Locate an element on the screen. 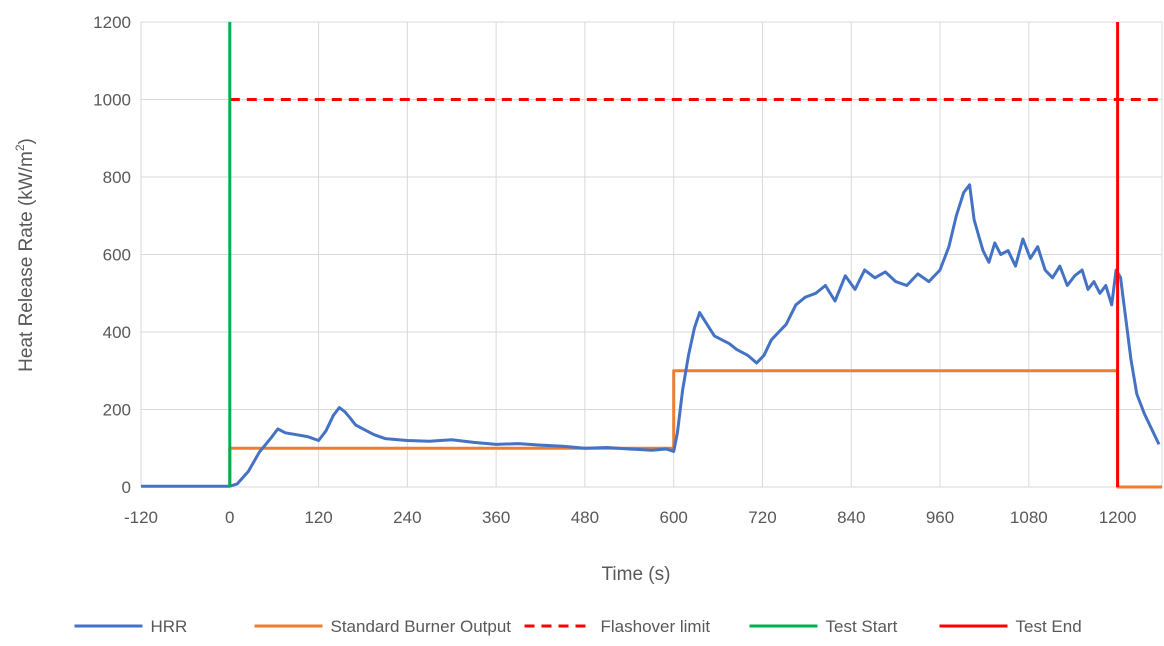 The width and height of the screenshot is (1164, 646). x-tick-label: 960 is located at coordinates (940, 517).